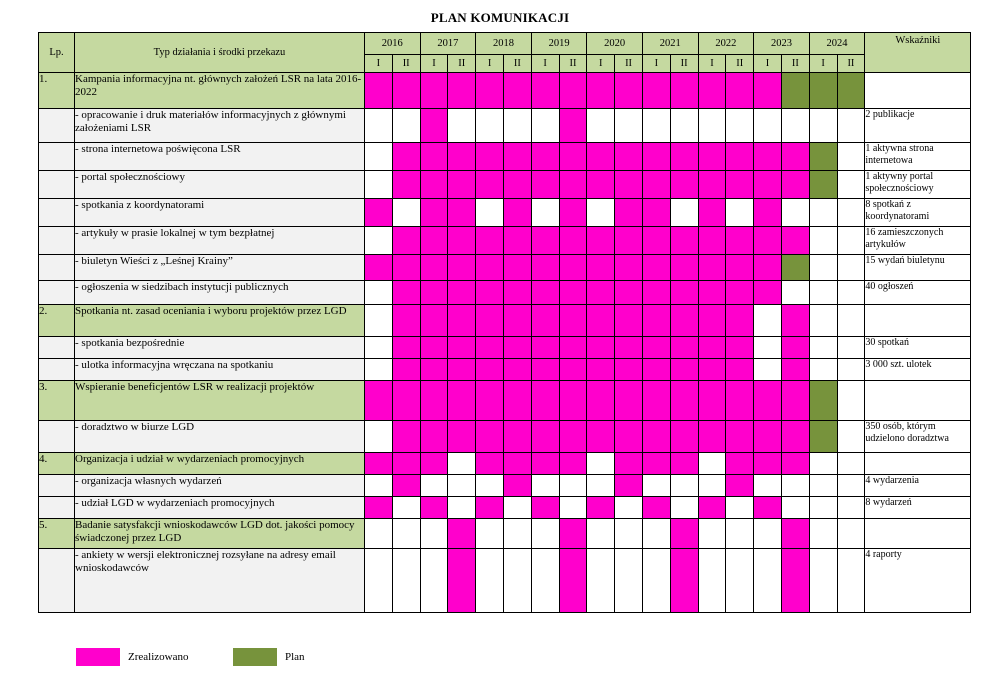 The width and height of the screenshot is (1000, 676). Describe the element at coordinates (56, 90) in the screenshot. I see `row-number: 1.` at that location.